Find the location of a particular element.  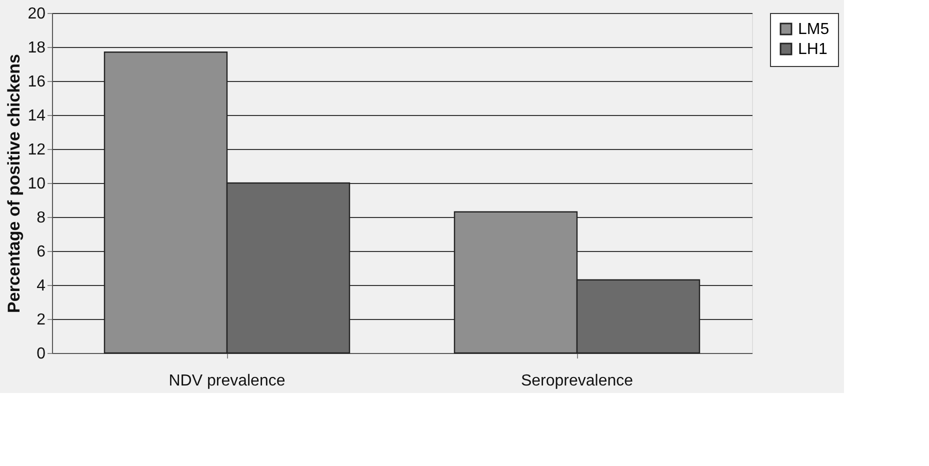

legend-label: LM5 is located at coordinates (814, 29).